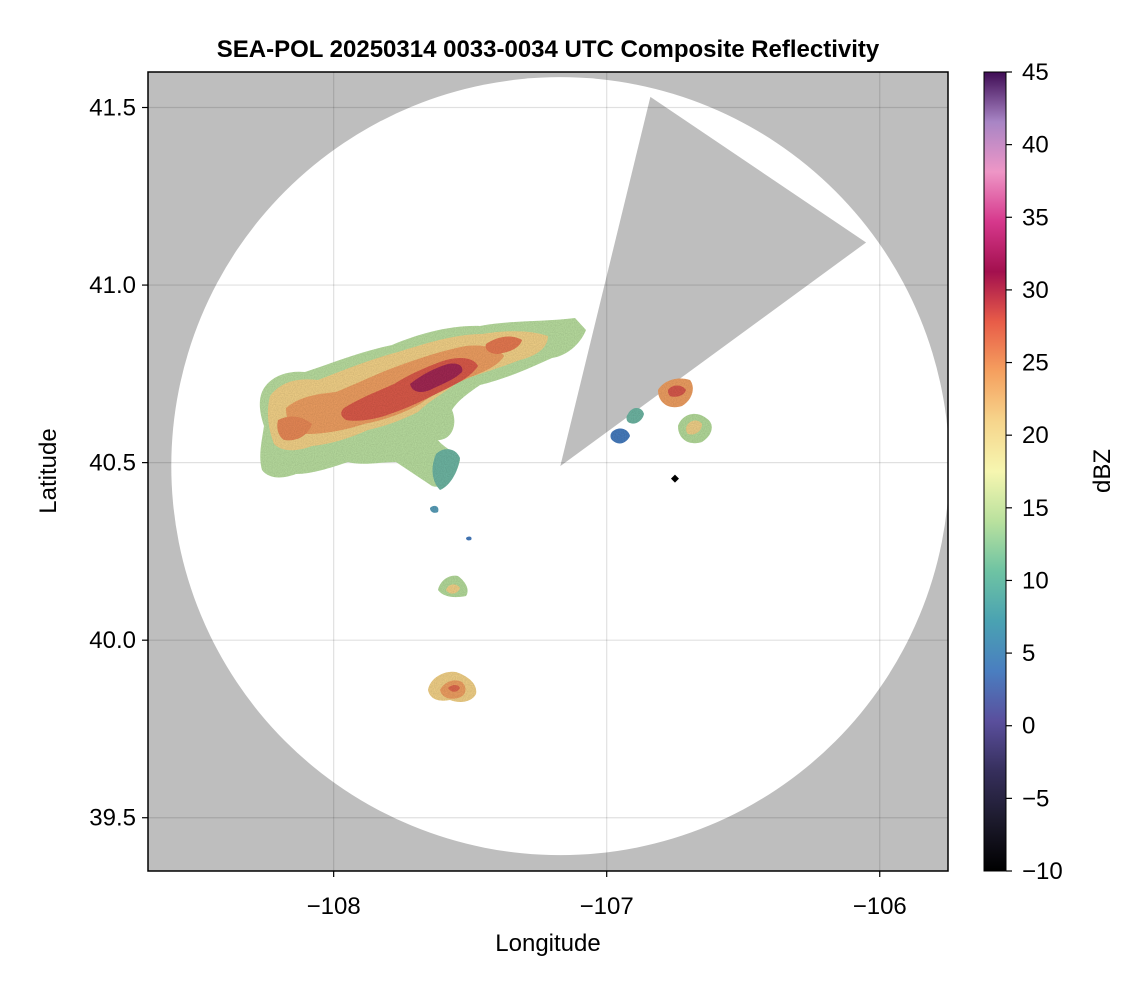  Describe the element at coordinates (1042, 871) in the screenshot. I see `colorbar-tick-label: −10` at that location.